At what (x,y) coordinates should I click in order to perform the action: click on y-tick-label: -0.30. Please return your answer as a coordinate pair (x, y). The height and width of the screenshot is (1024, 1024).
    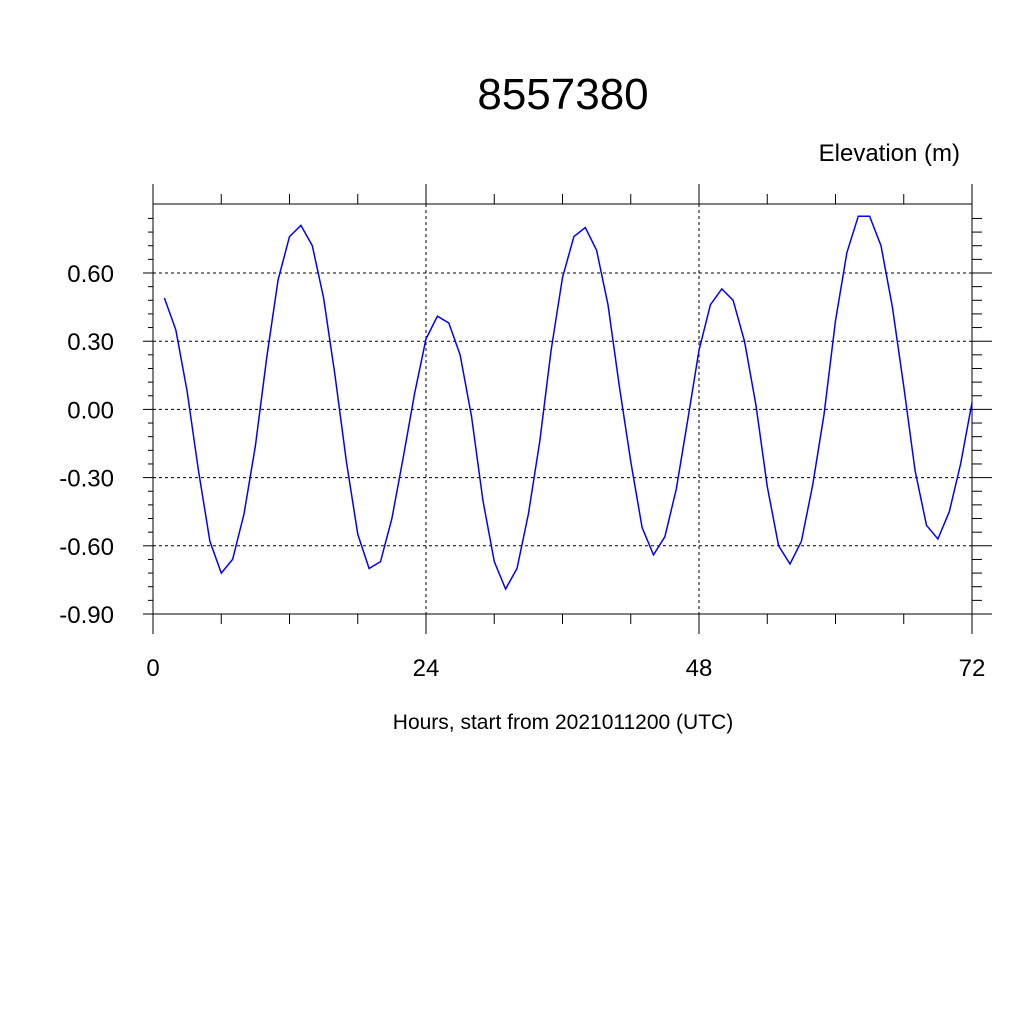
    Looking at the image, I should click on (86, 479).